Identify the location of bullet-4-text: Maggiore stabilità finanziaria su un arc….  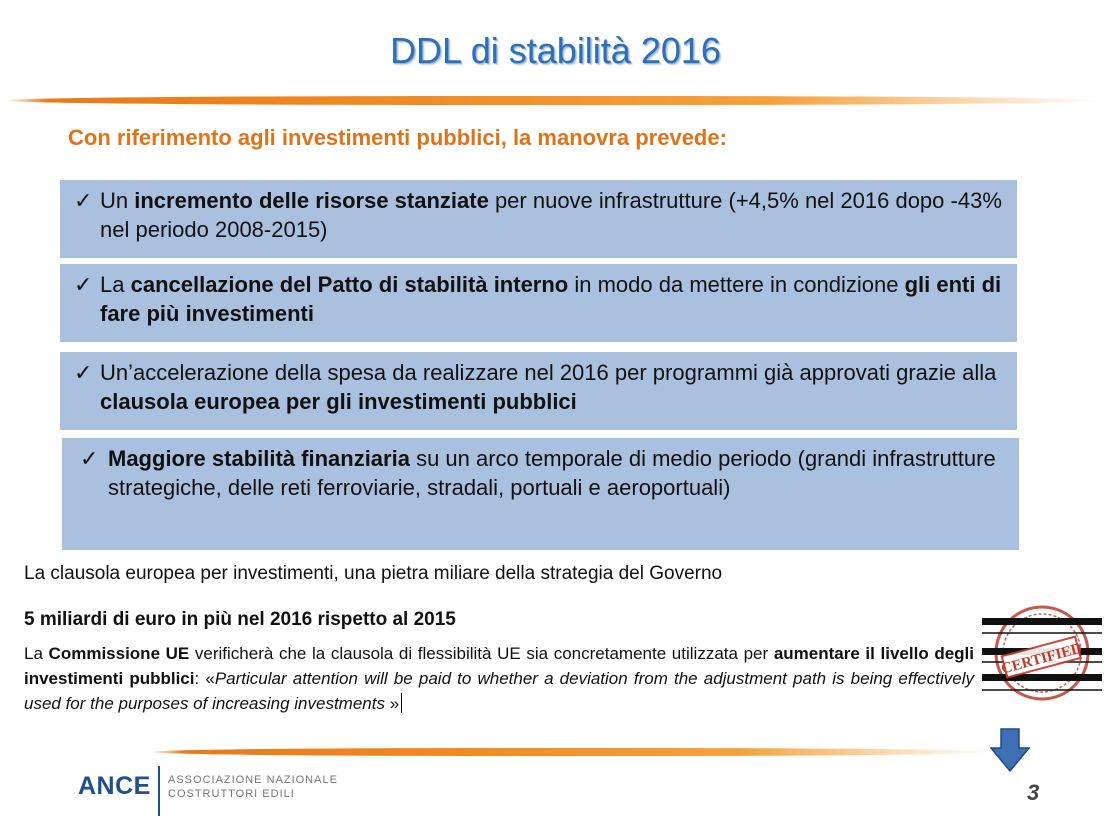
(552, 473).